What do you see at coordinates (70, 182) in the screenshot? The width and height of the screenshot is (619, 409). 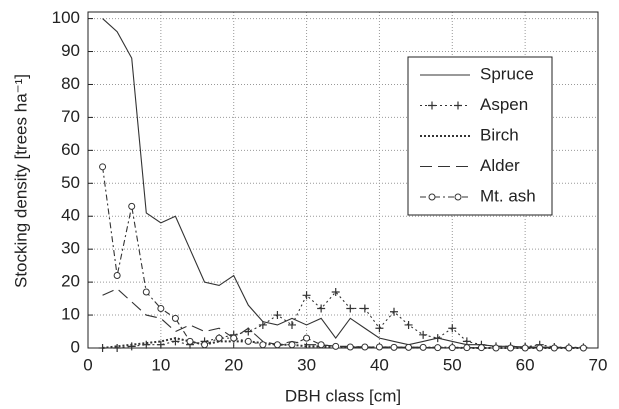 I see `y-tick-label: 50` at bounding box center [70, 182].